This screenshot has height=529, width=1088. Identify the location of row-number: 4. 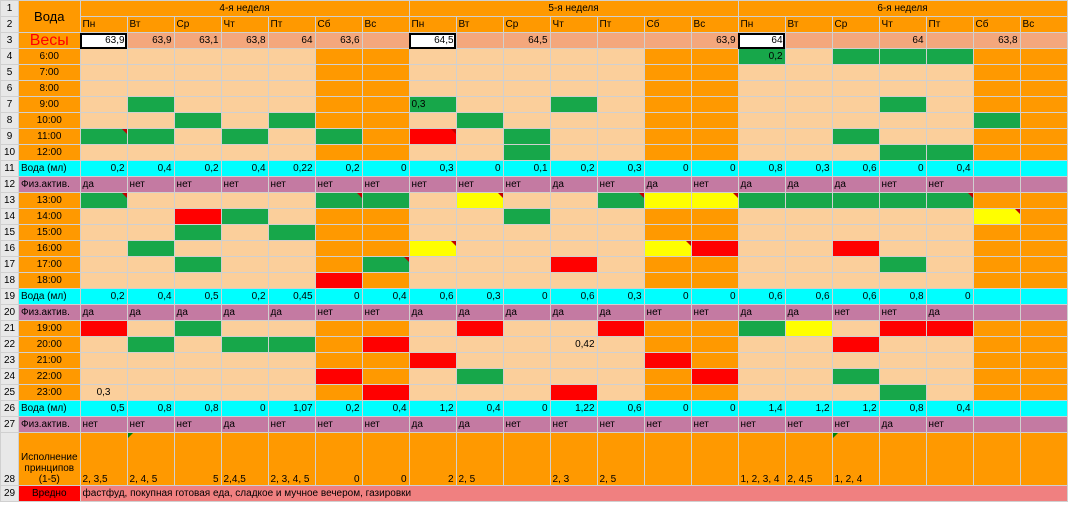
(9, 56).